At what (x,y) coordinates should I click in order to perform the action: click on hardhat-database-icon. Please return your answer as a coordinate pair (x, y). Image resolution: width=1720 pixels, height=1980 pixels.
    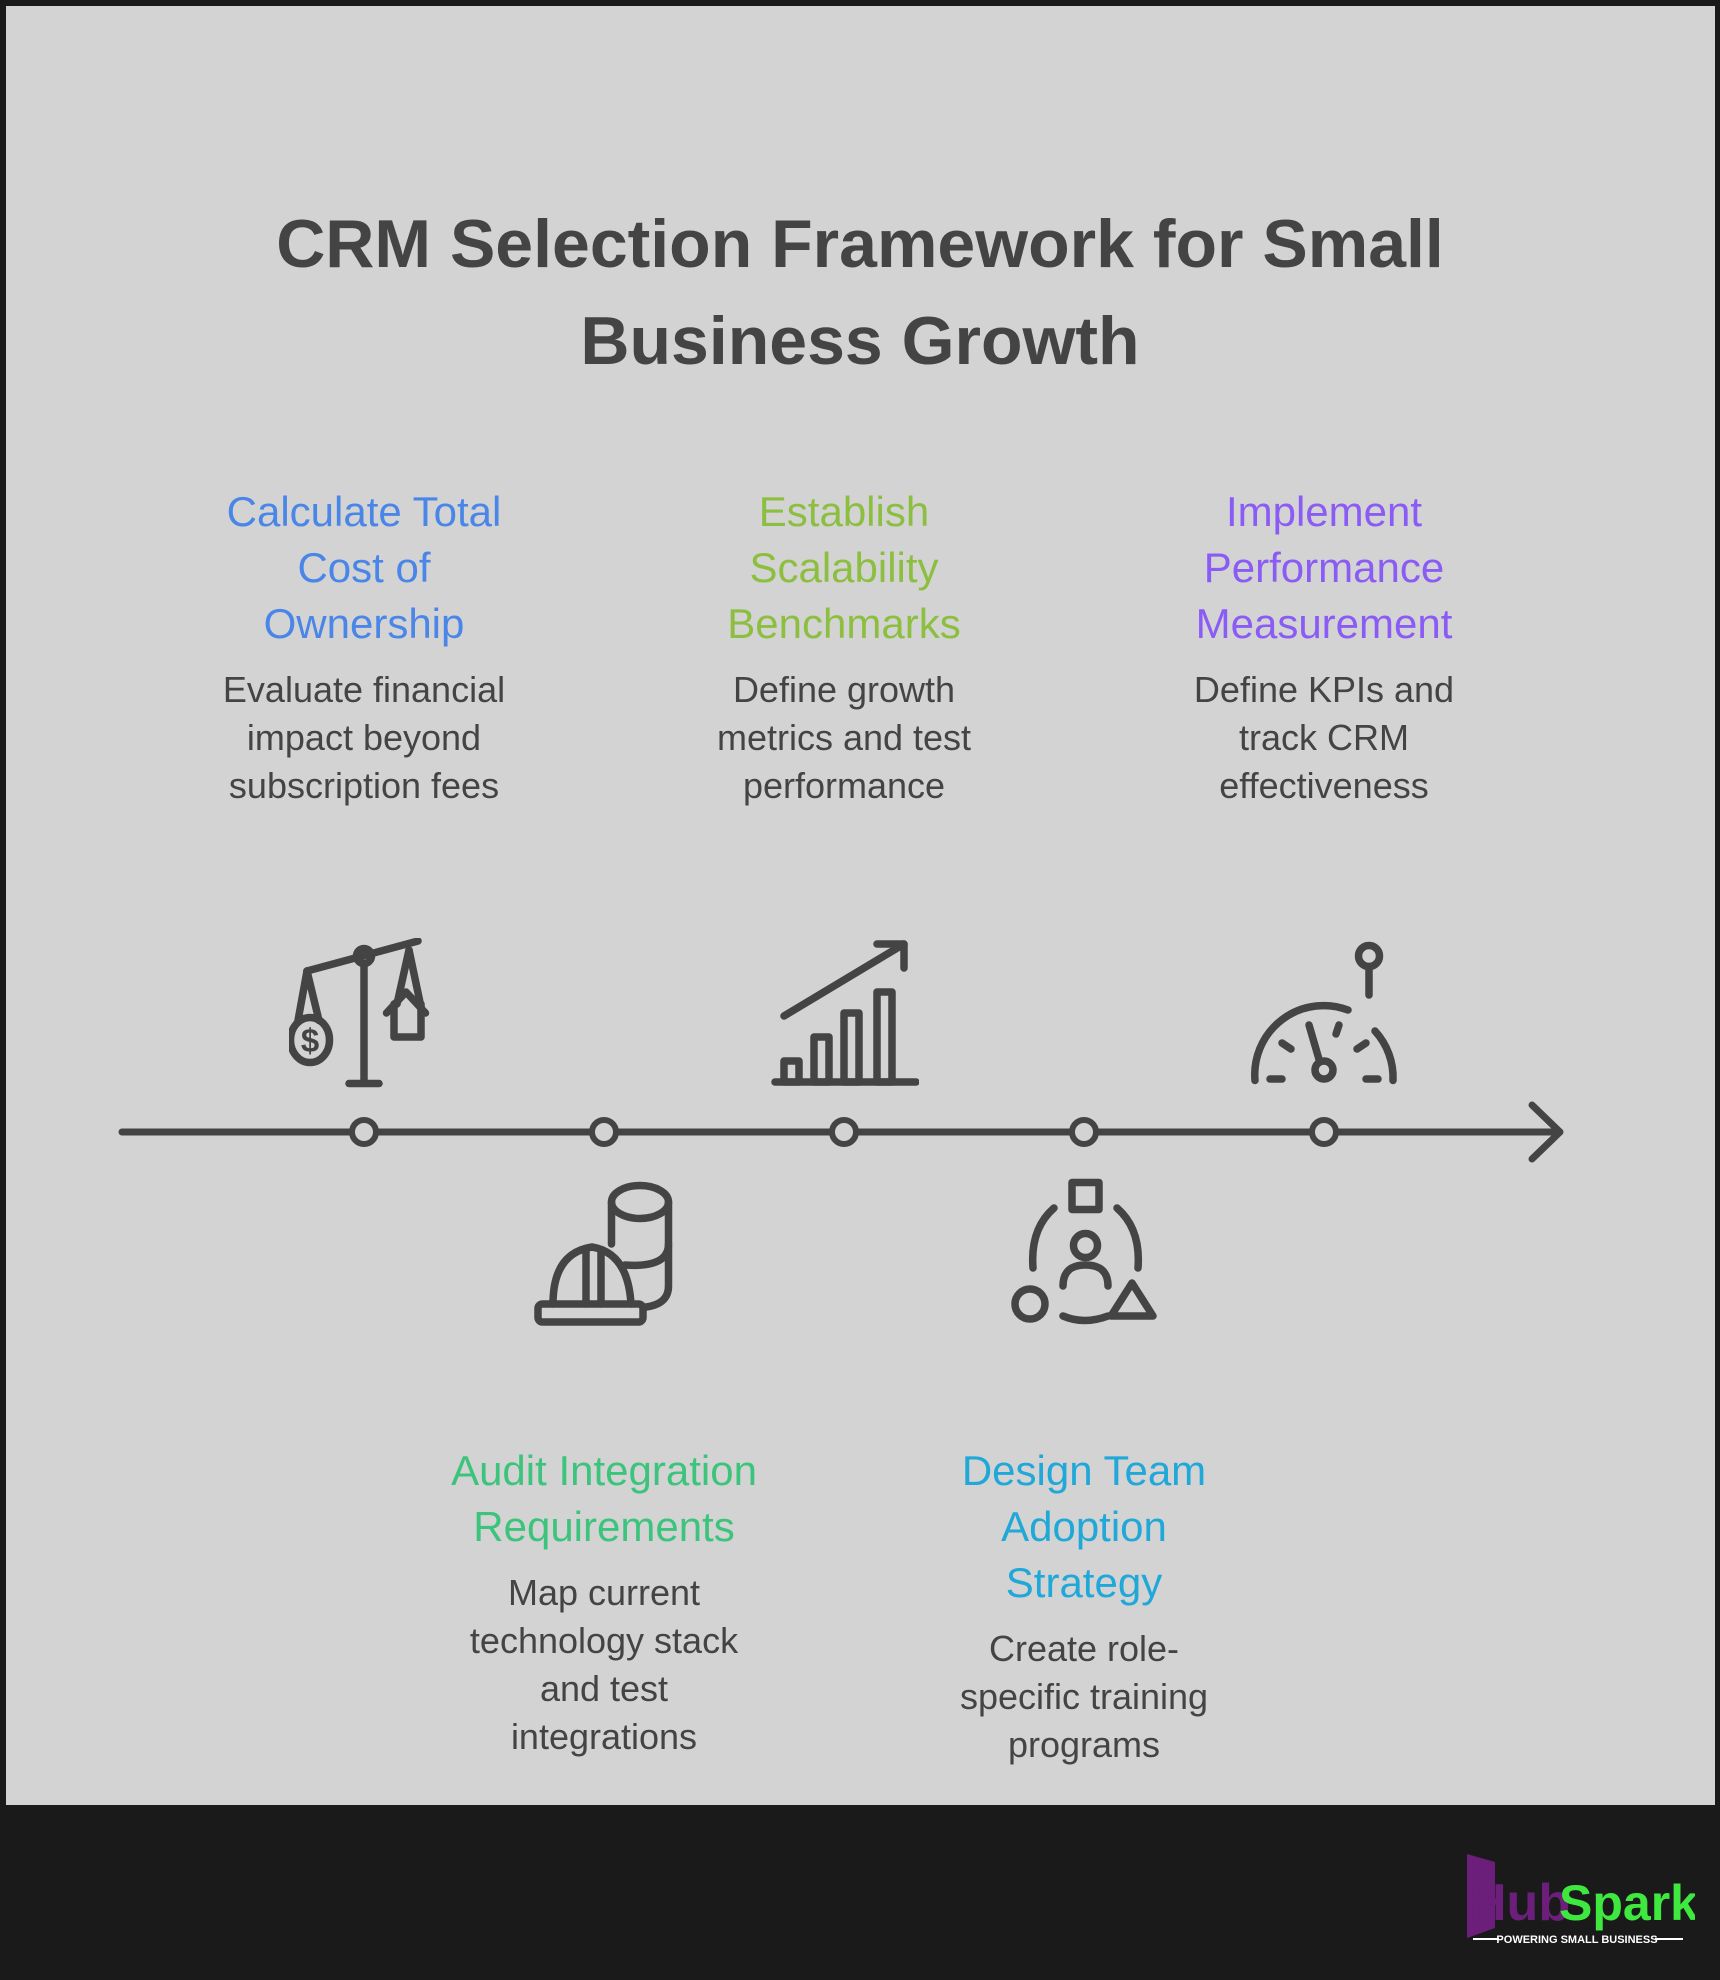
    Looking at the image, I should click on (604, 1253).